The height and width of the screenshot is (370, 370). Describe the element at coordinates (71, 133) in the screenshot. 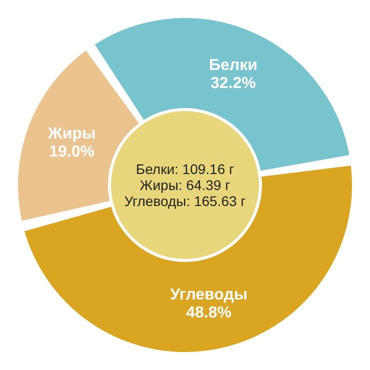

I see `slice-label: Жиры` at that location.